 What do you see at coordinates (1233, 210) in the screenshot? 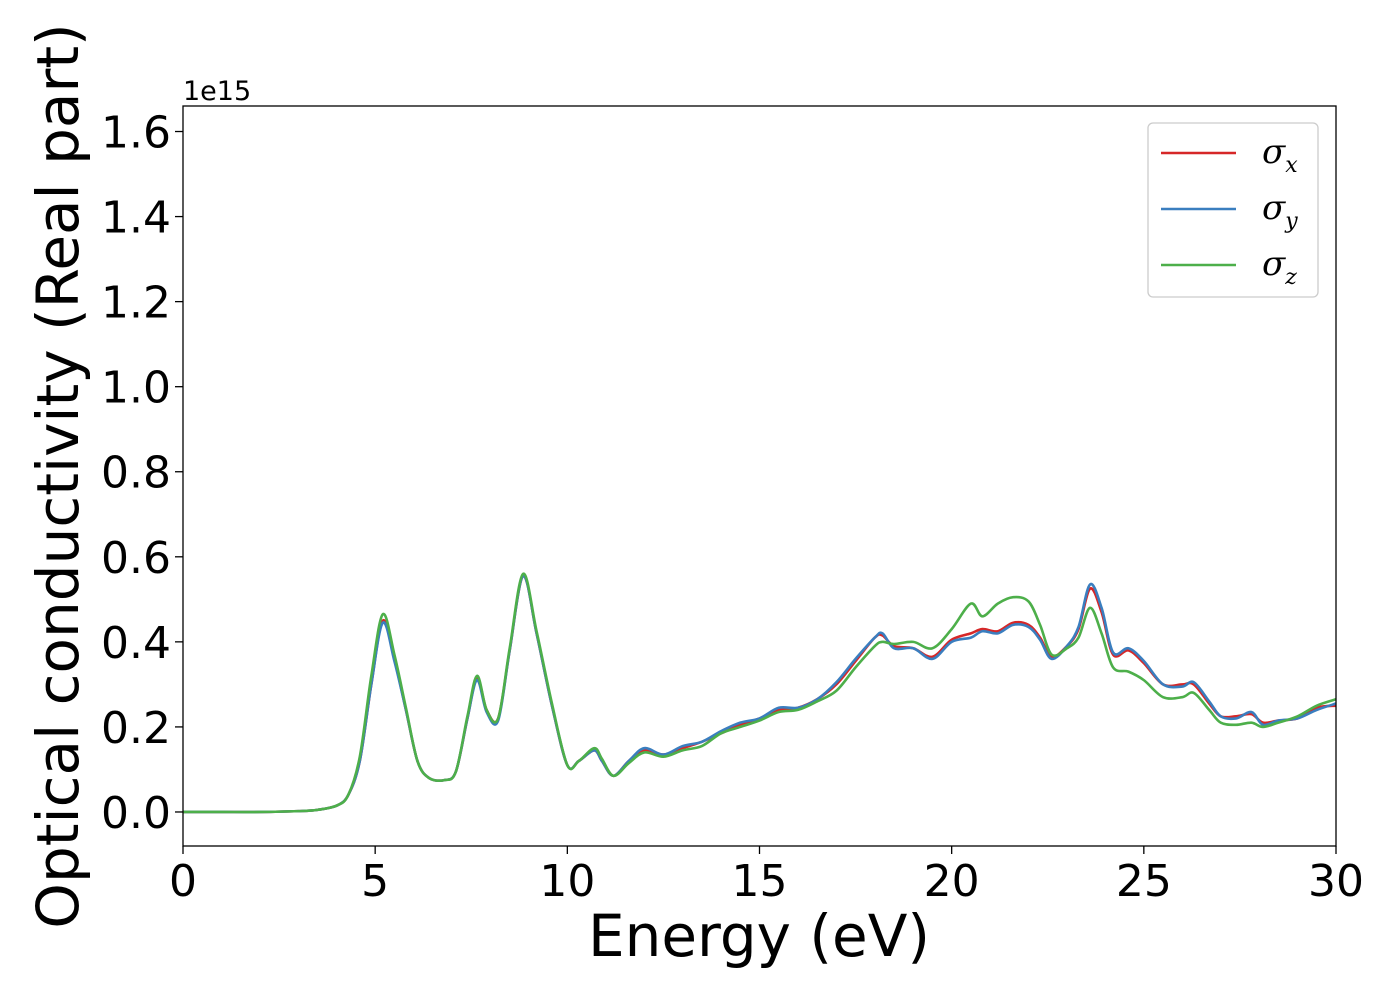
I see `legend: σx σy σz` at bounding box center [1233, 210].